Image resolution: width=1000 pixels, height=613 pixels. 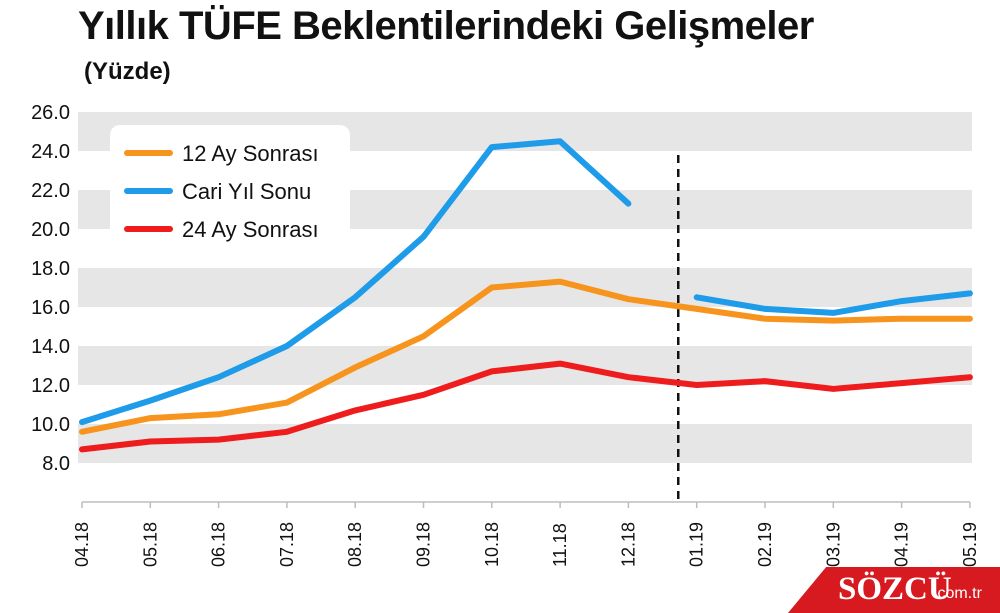 I want to click on legend-label: Cari Yıl Sonu, so click(x=246, y=191).